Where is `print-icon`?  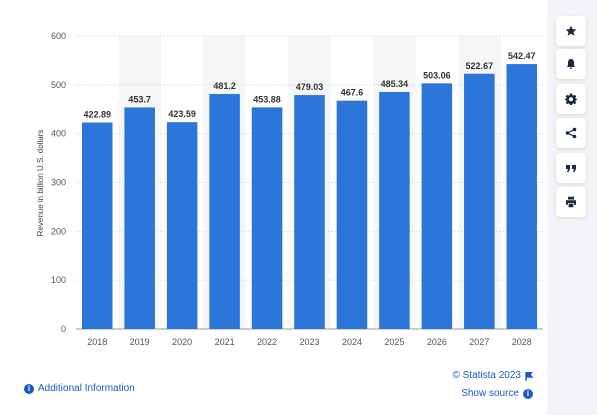
print-icon is located at coordinates (571, 202).